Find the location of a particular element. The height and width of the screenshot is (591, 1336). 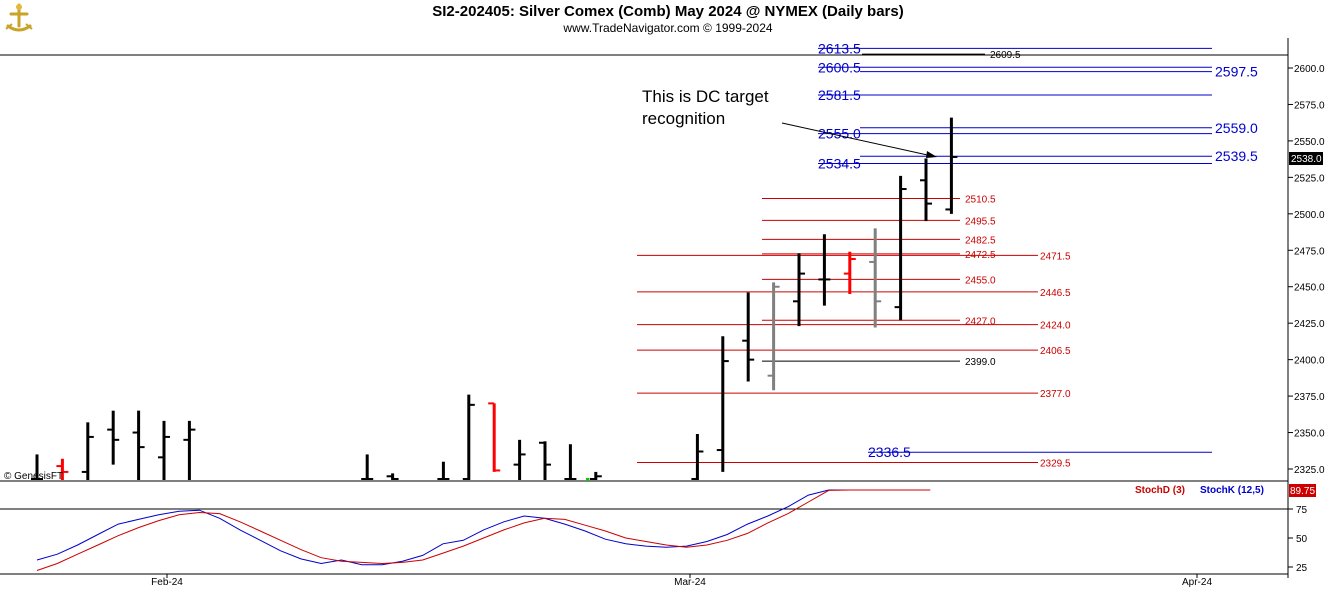

stochk-legend: StochK (12,5) is located at coordinates (1232, 490).